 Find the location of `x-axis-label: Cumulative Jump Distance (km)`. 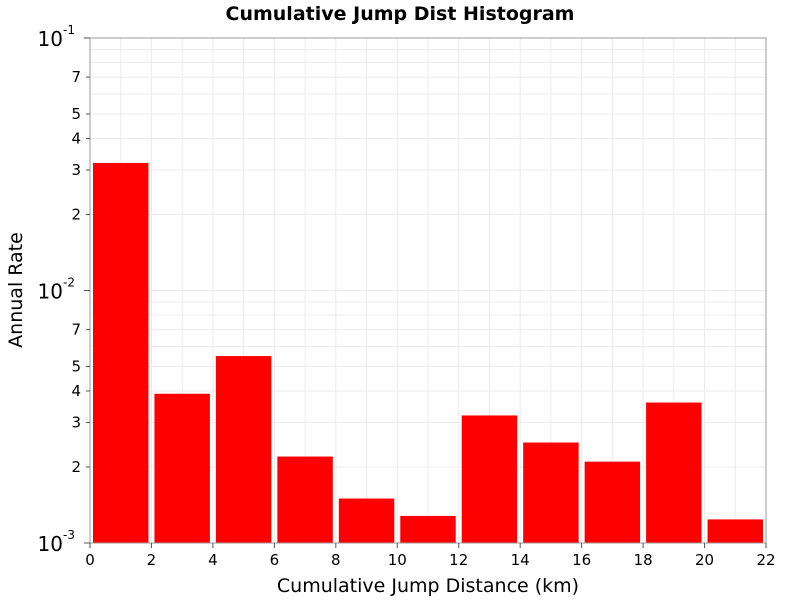

x-axis-label: Cumulative Jump Distance (km) is located at coordinates (428, 586).